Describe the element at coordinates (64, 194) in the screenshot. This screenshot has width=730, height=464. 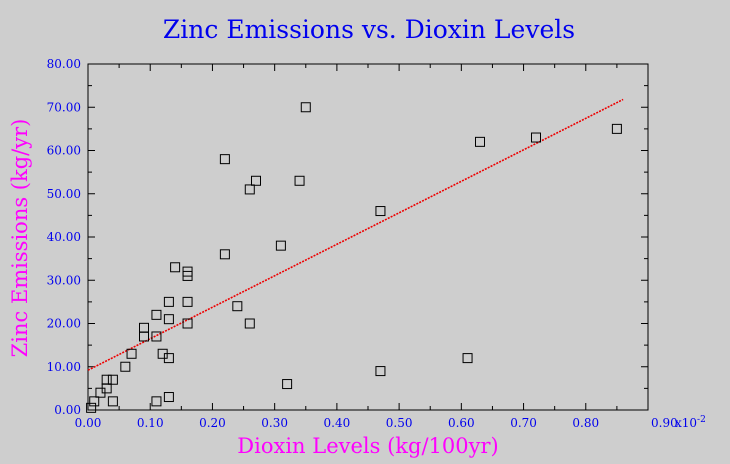
I see `y-tick-label: 50.00` at that location.